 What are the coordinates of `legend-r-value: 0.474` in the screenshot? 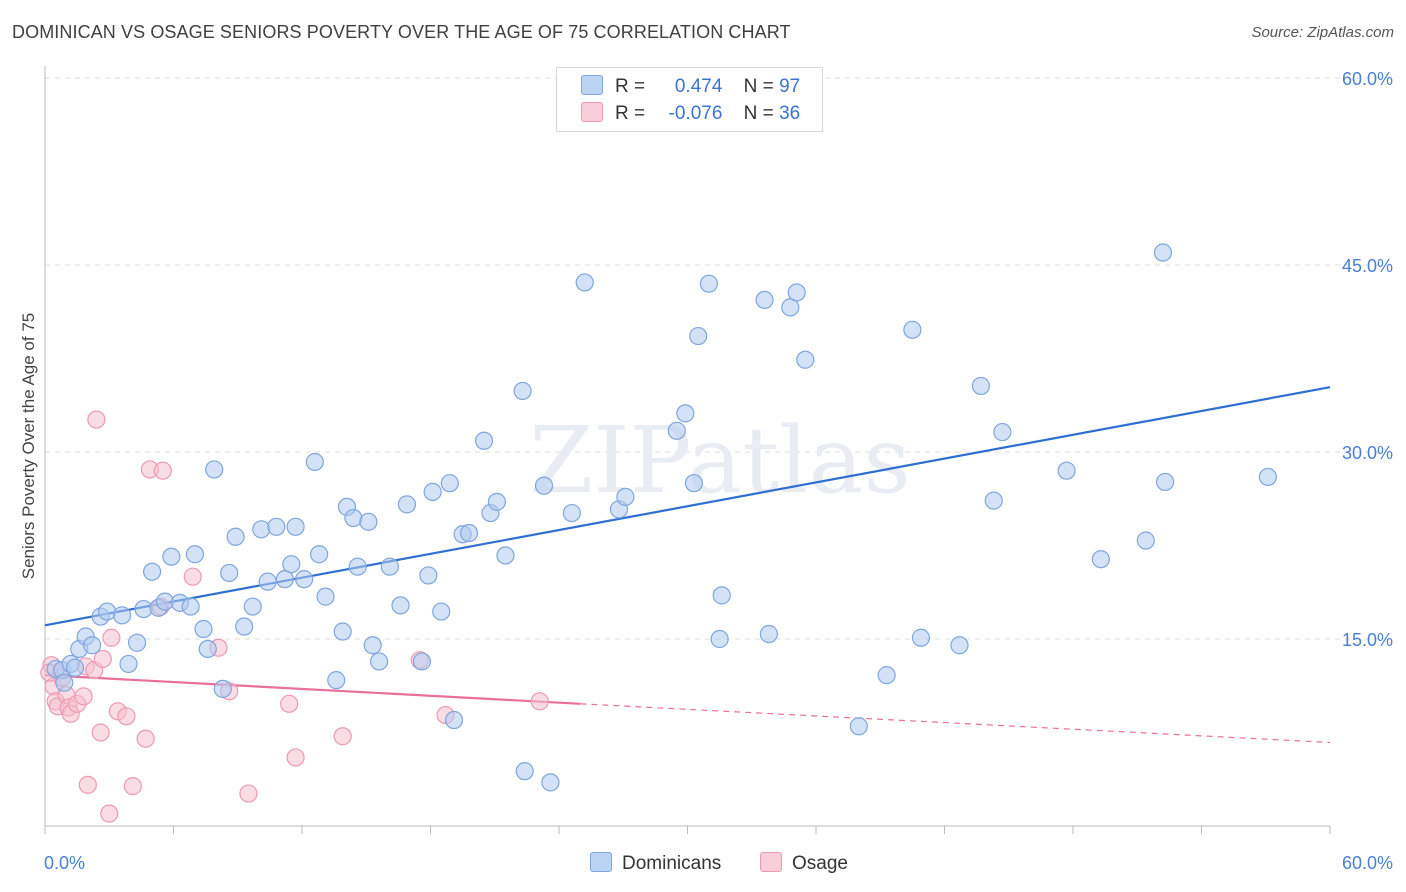 It's located at (698, 86).